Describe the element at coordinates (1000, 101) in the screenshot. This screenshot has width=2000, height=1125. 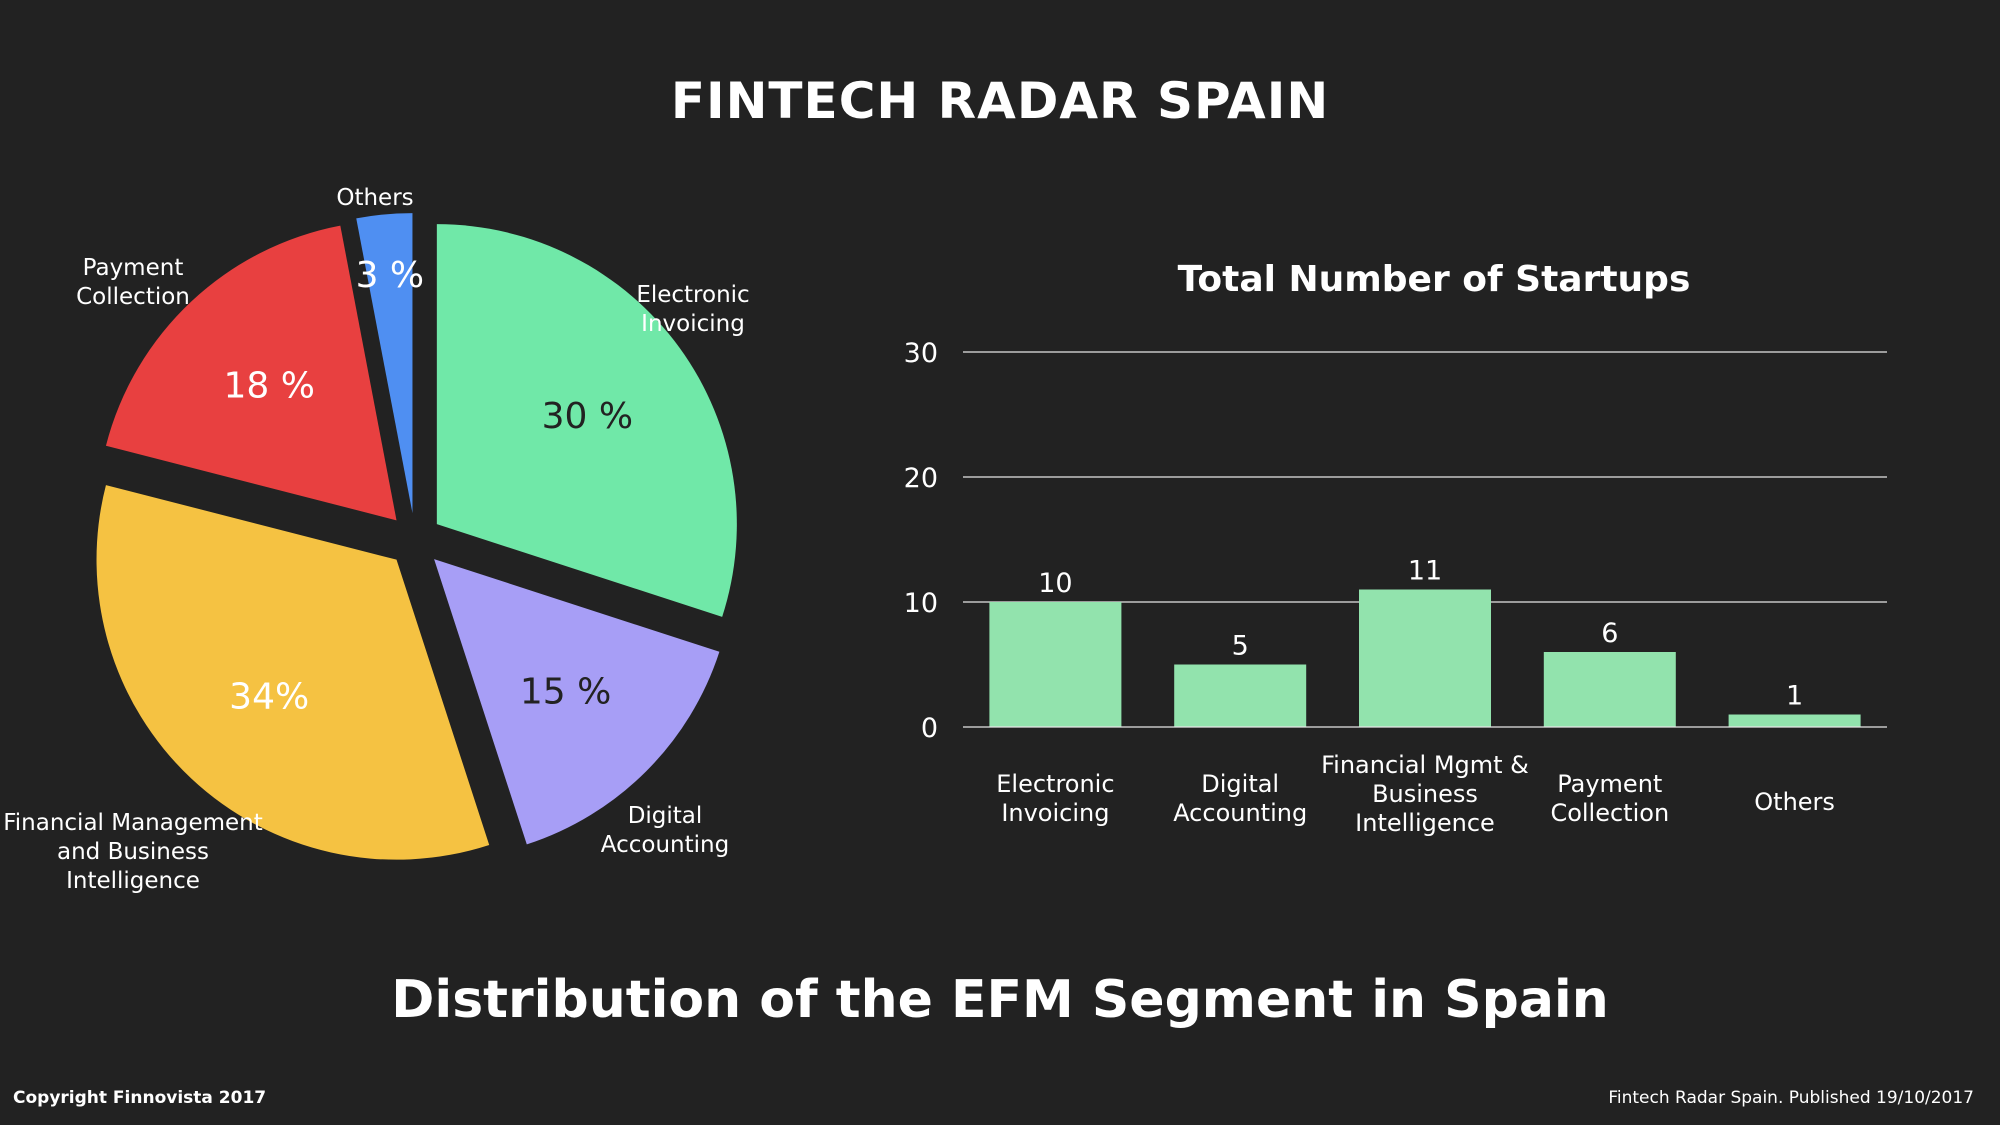
I see `page-title: FINTECH RADAR SPAIN` at that location.